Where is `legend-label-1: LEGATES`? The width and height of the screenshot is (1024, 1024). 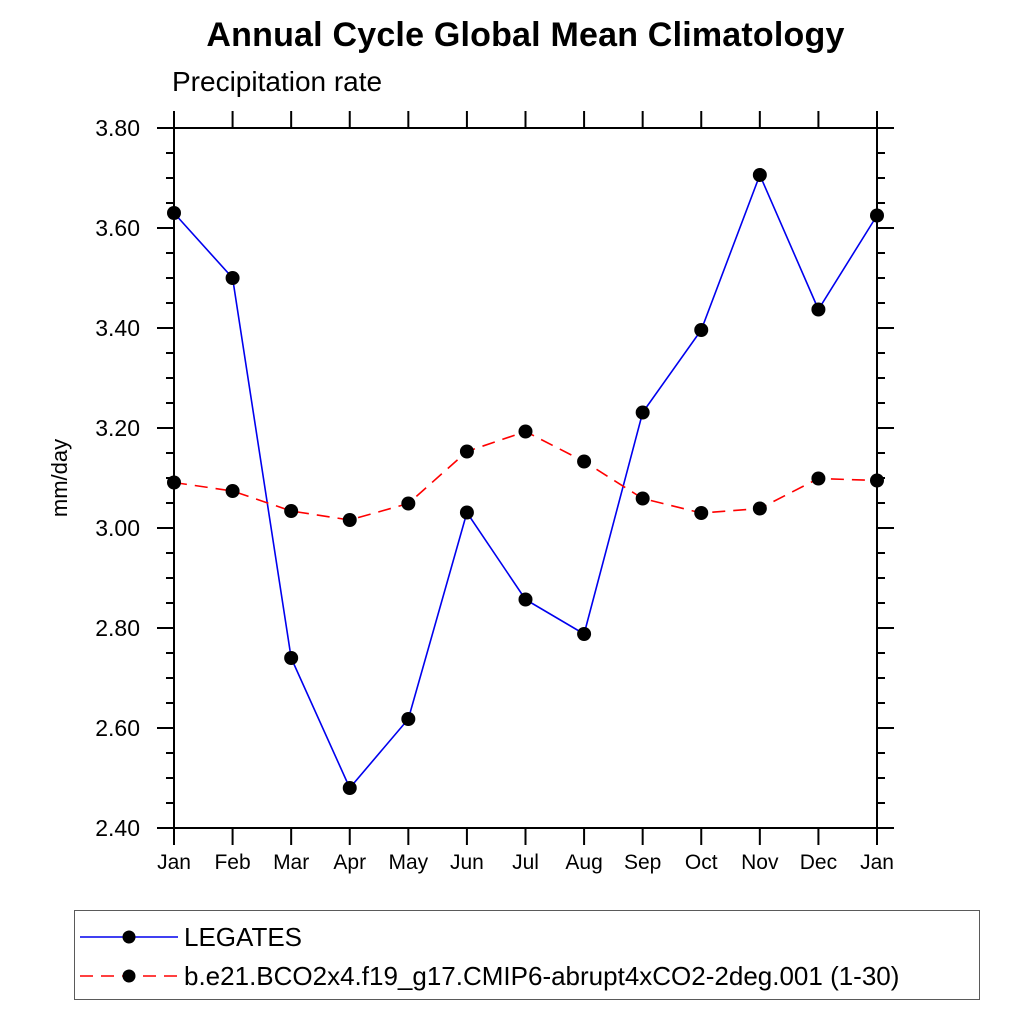 legend-label-1: LEGATES is located at coordinates (243, 936).